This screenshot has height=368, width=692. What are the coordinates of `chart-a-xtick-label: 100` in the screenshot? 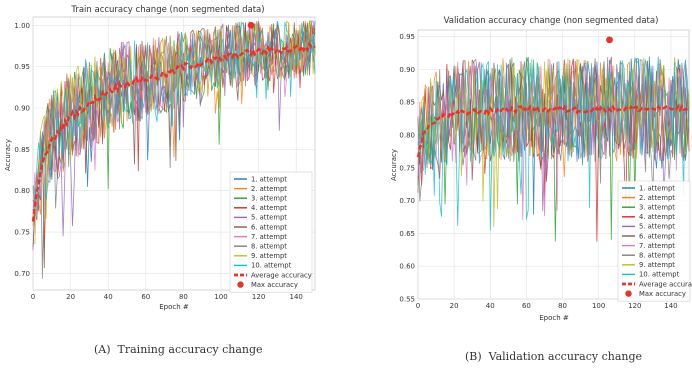 It's located at (220, 297).